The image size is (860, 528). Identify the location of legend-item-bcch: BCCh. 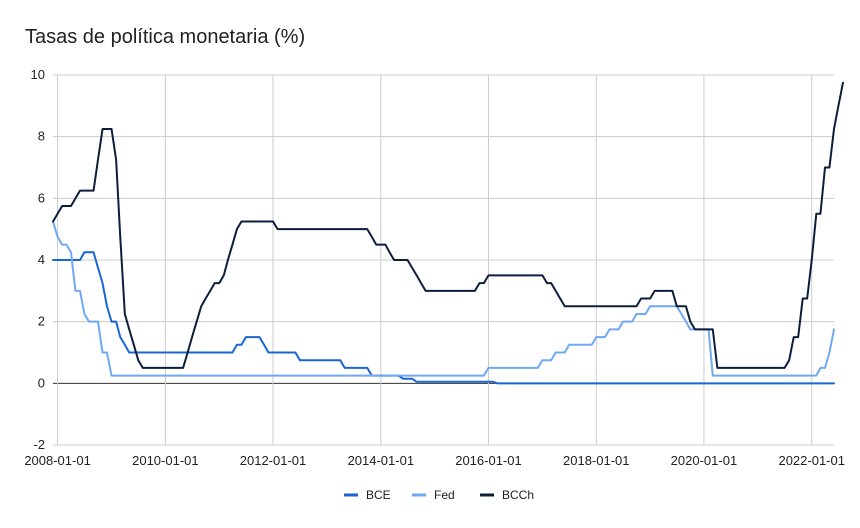
(507, 495).